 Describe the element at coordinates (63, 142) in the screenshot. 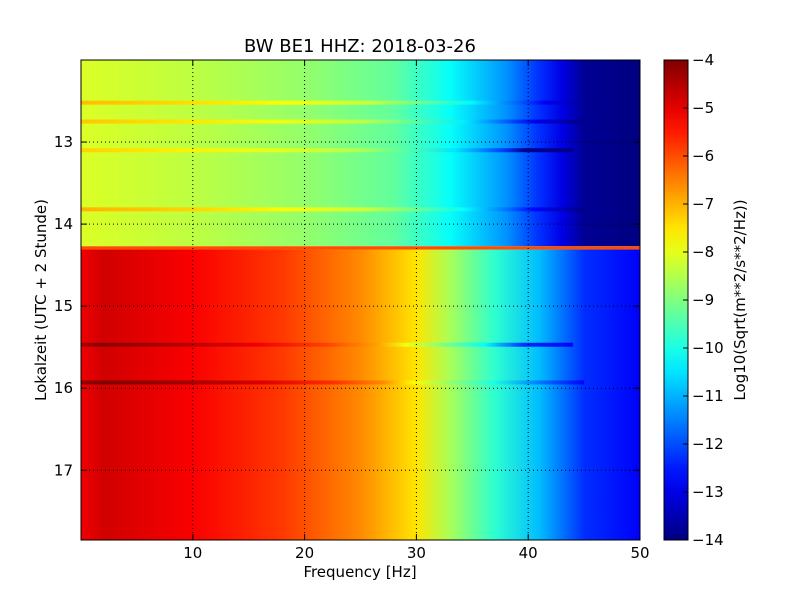

I see `y-tick-label: 13` at that location.